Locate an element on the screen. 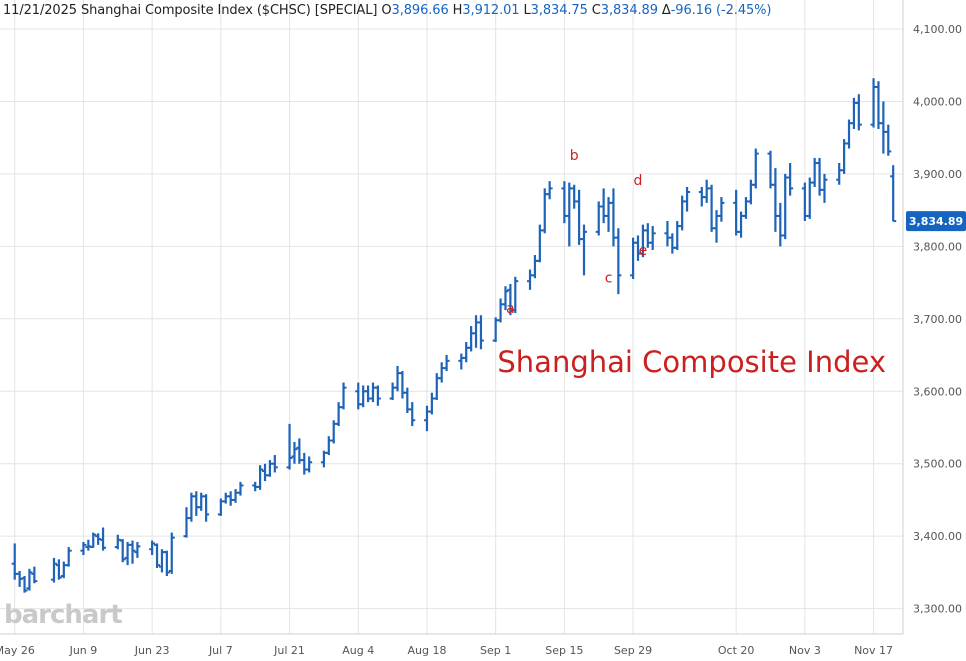 This screenshot has width=966, height=661. high-label: H is located at coordinates (457, 10).